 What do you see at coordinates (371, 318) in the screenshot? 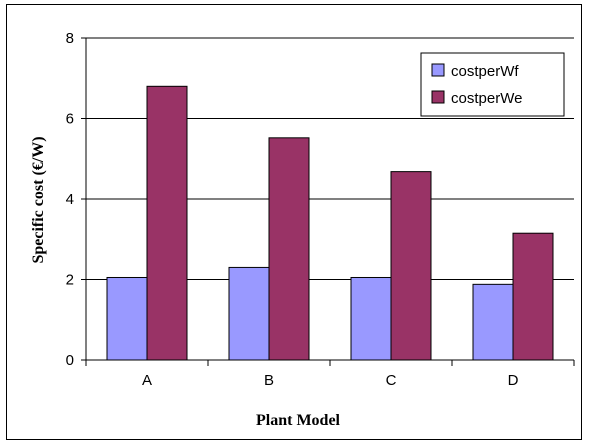
I see `bar-costperwf-c` at bounding box center [371, 318].